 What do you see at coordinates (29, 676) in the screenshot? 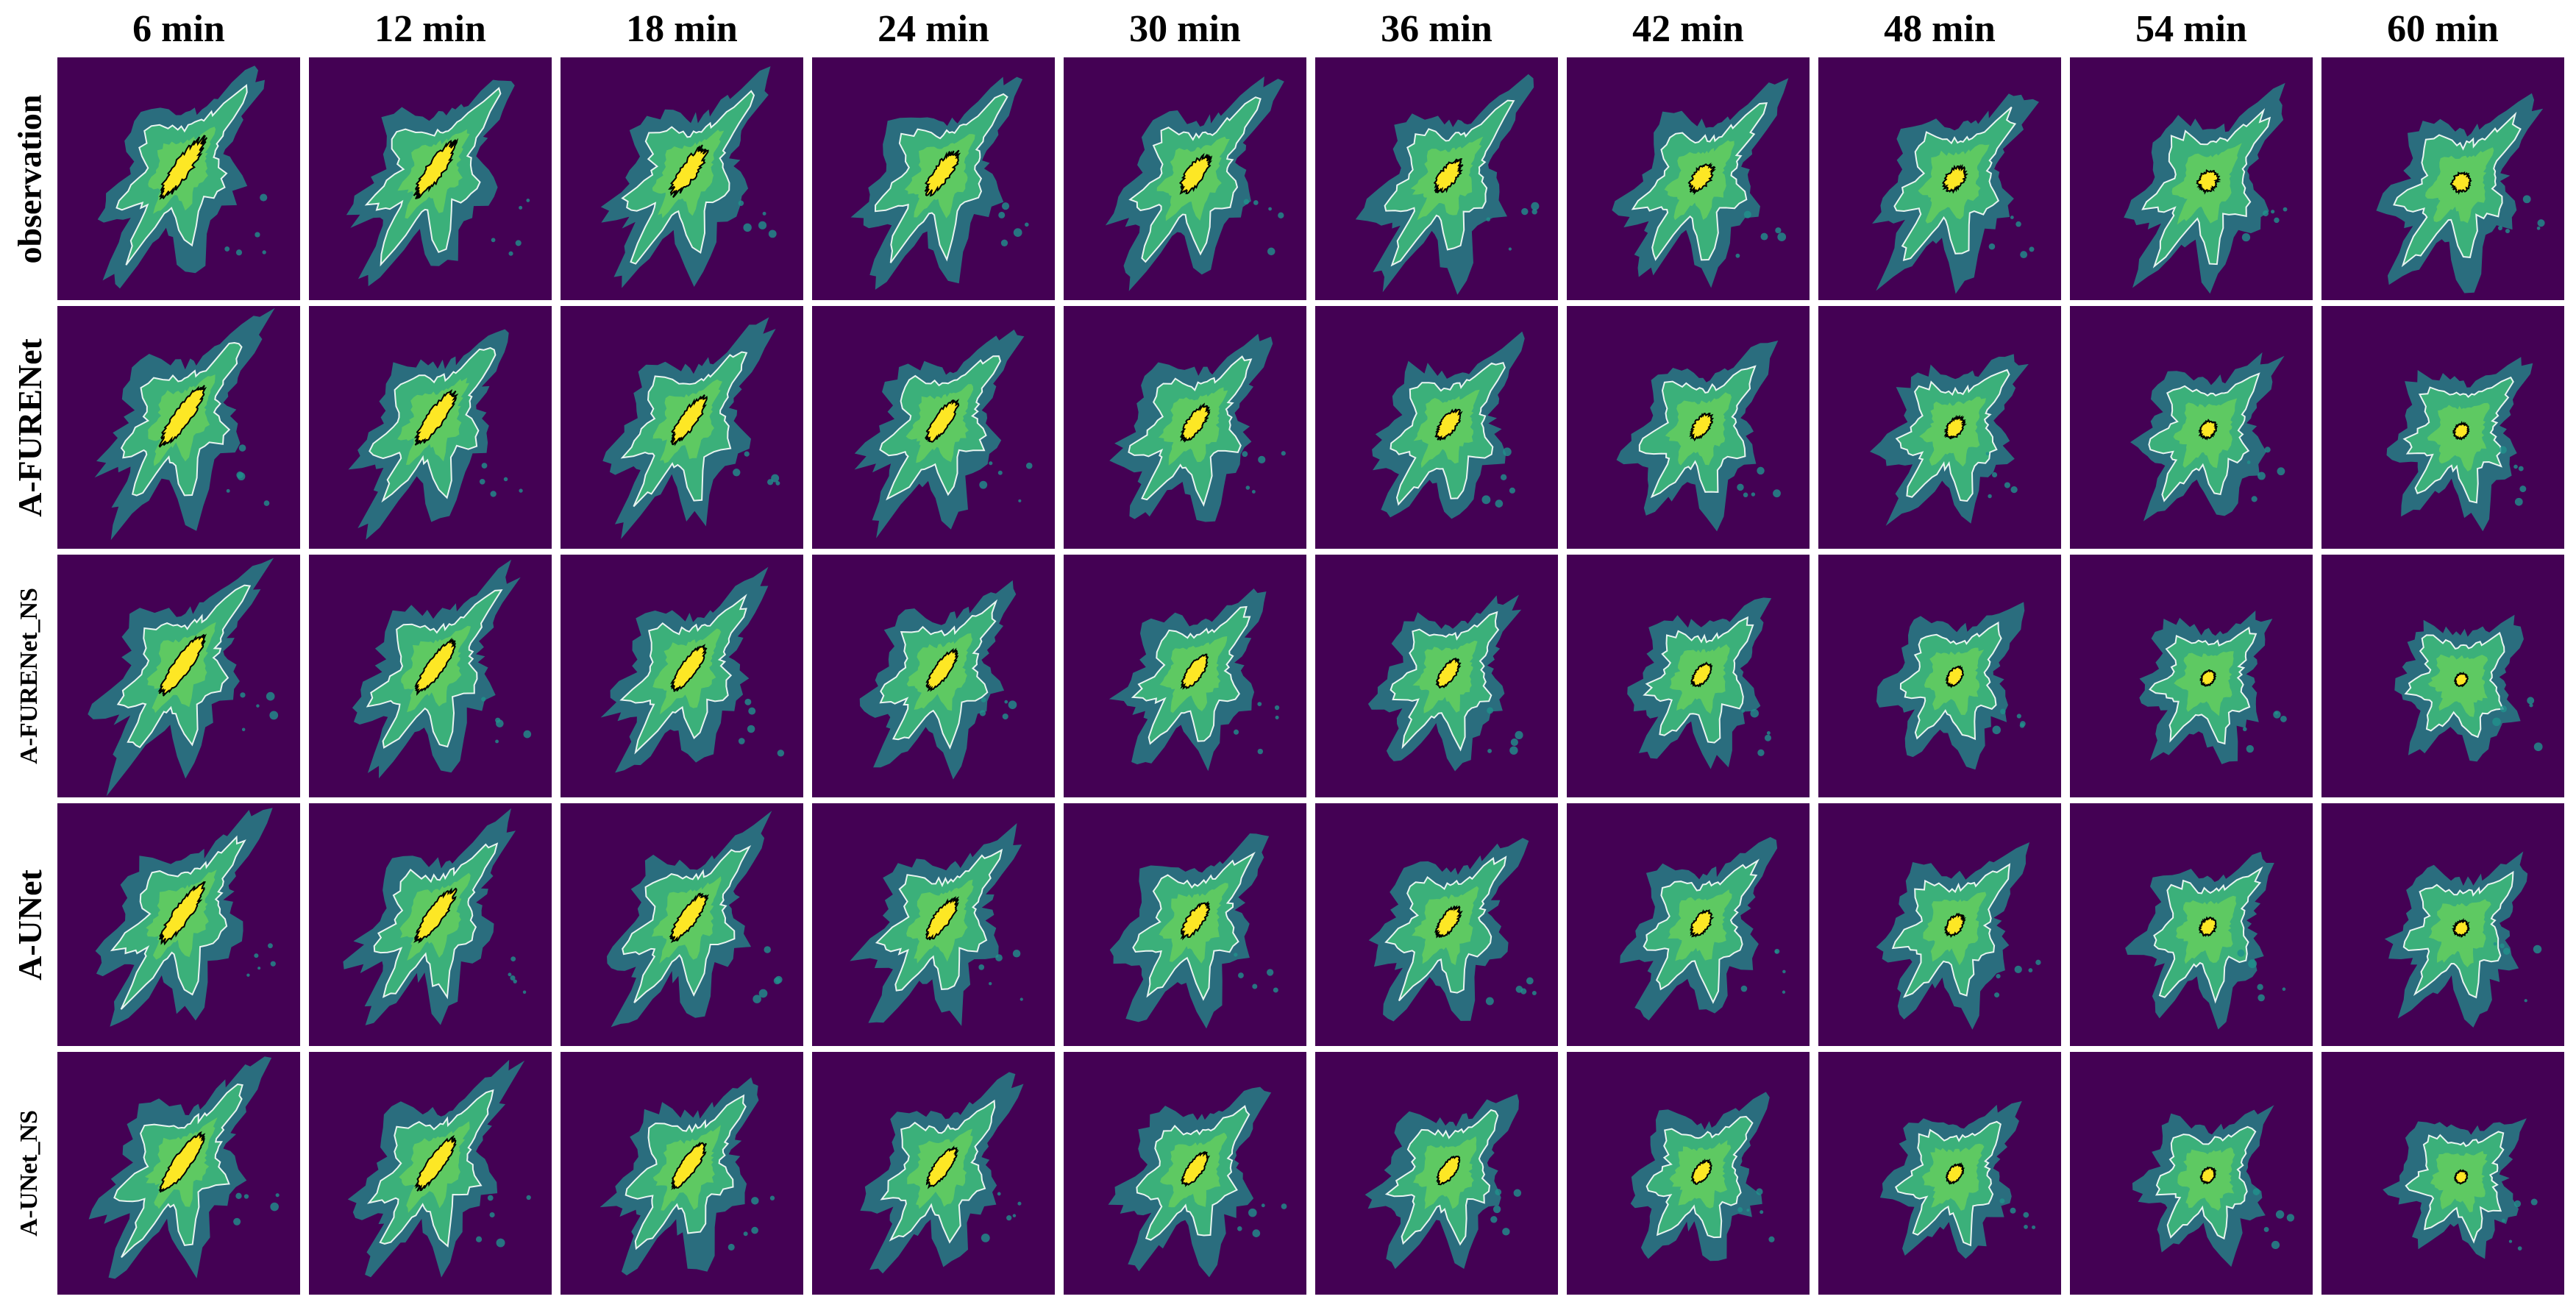
I see `row-label: A-FURENet_NS` at bounding box center [29, 676].